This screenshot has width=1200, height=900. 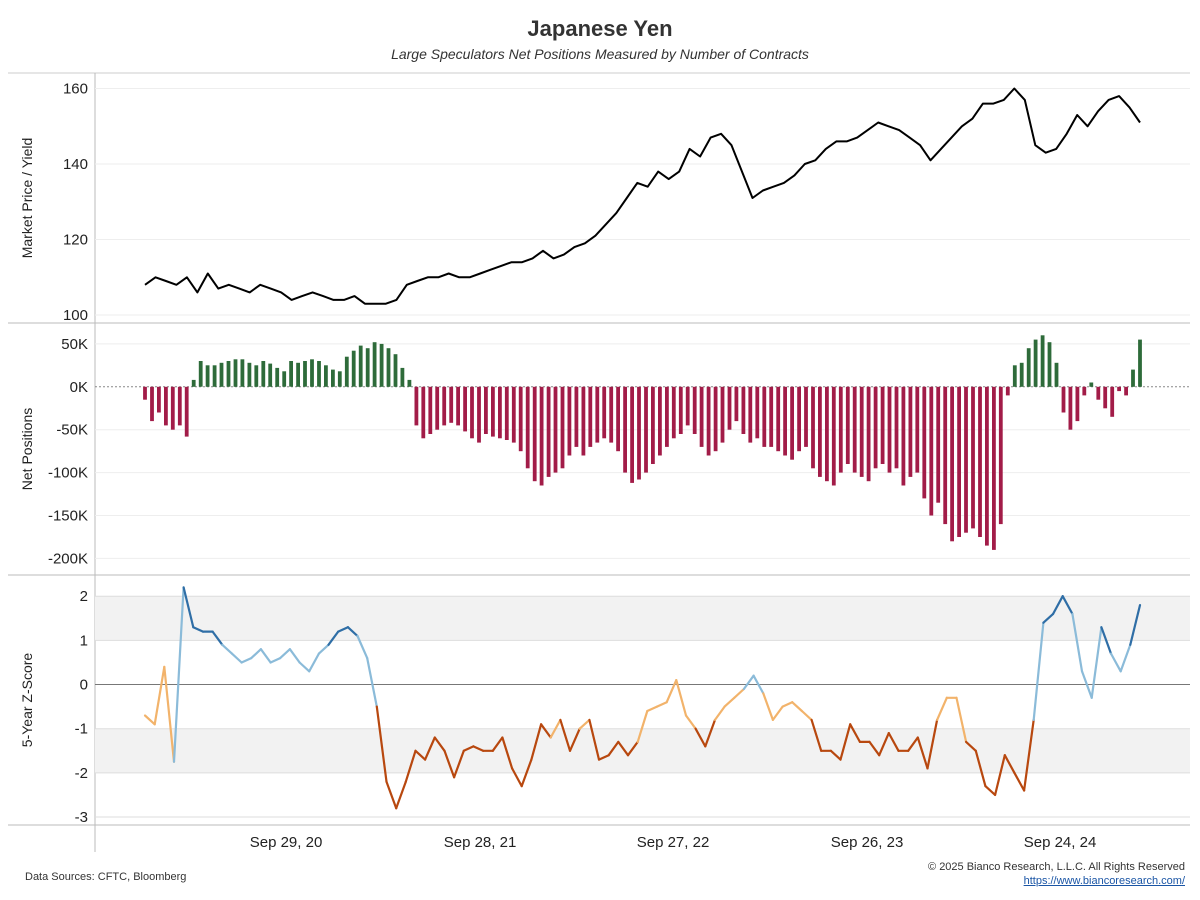 I want to click on y-tick-label: -200K, so click(x=68, y=558).